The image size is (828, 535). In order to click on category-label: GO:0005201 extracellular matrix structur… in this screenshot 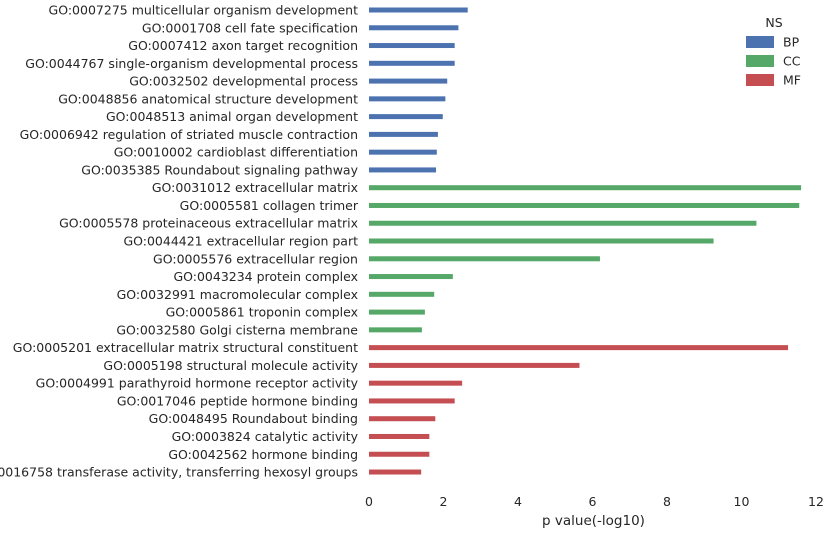, I will do `click(185, 347)`.